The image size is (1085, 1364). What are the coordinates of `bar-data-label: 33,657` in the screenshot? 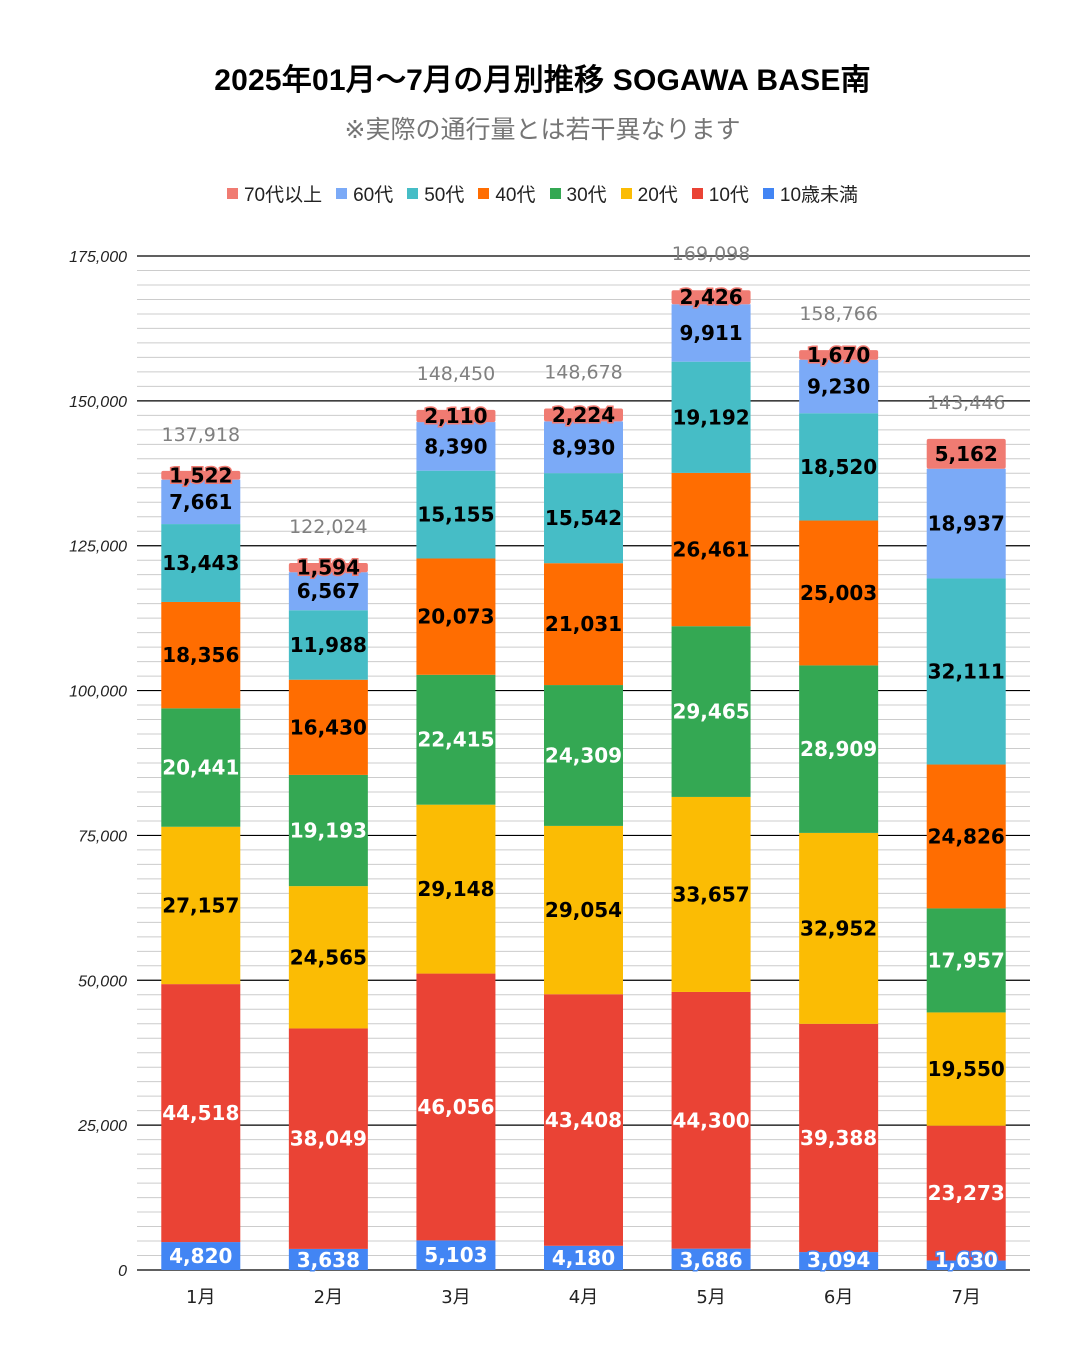 It's located at (710, 894).